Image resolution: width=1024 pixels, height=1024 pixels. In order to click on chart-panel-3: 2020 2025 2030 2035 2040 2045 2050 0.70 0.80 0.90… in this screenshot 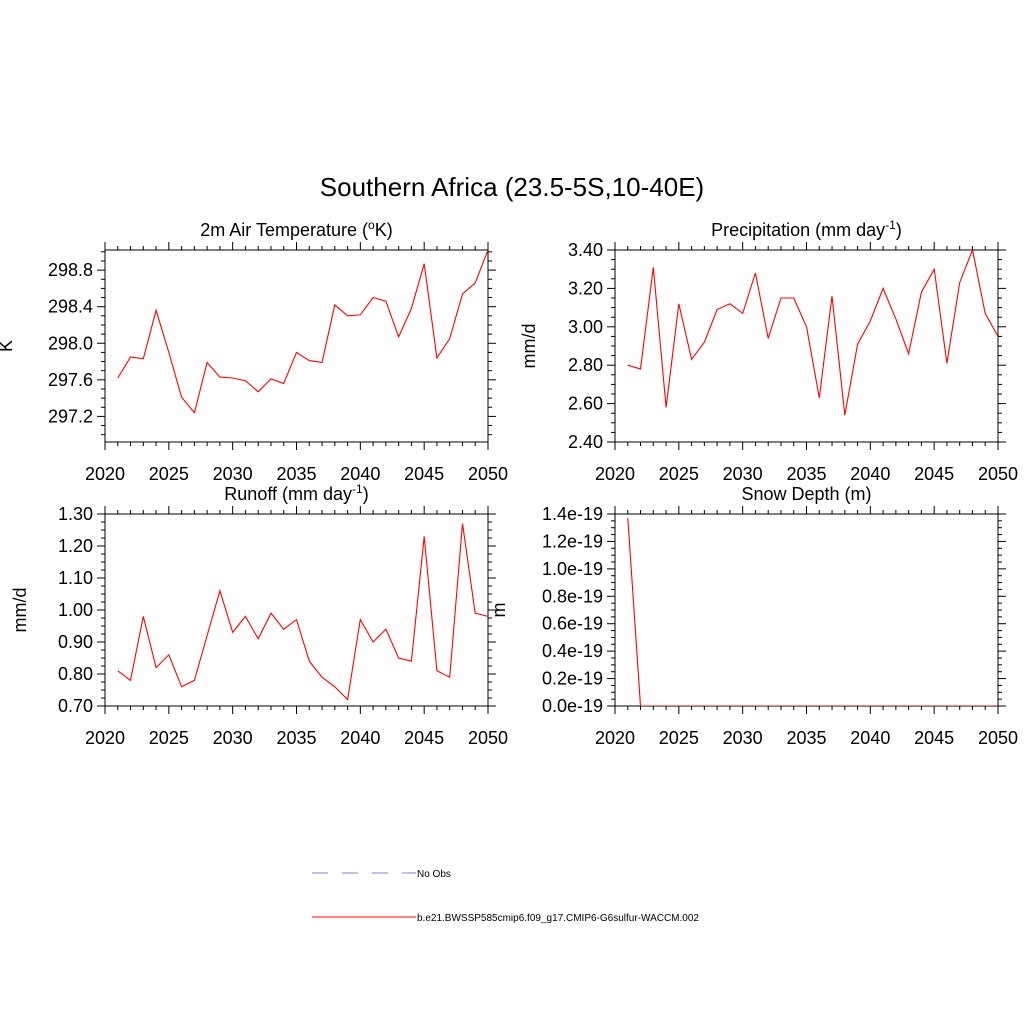, I will do `click(259, 615)`.